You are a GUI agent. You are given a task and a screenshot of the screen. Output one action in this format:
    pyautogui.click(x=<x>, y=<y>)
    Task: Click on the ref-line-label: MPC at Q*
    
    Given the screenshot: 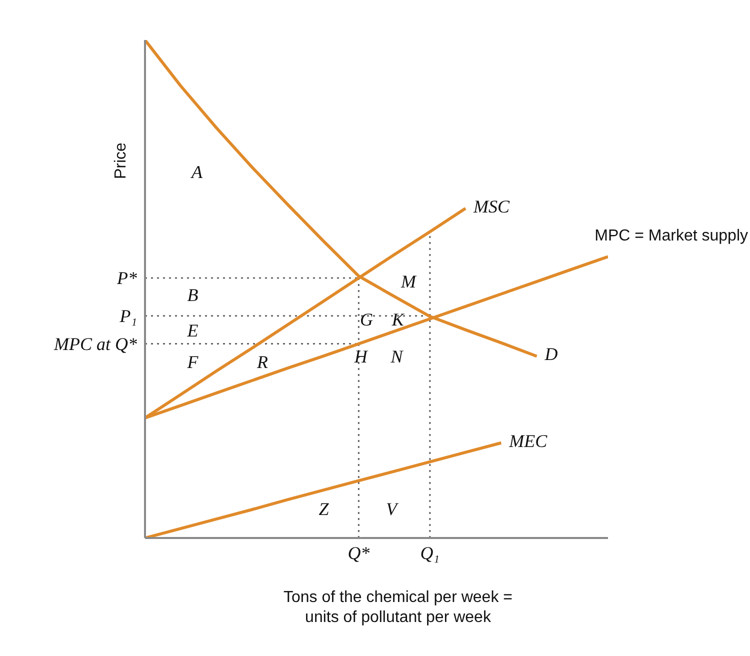 What is the action you would take?
    pyautogui.click(x=95, y=344)
    